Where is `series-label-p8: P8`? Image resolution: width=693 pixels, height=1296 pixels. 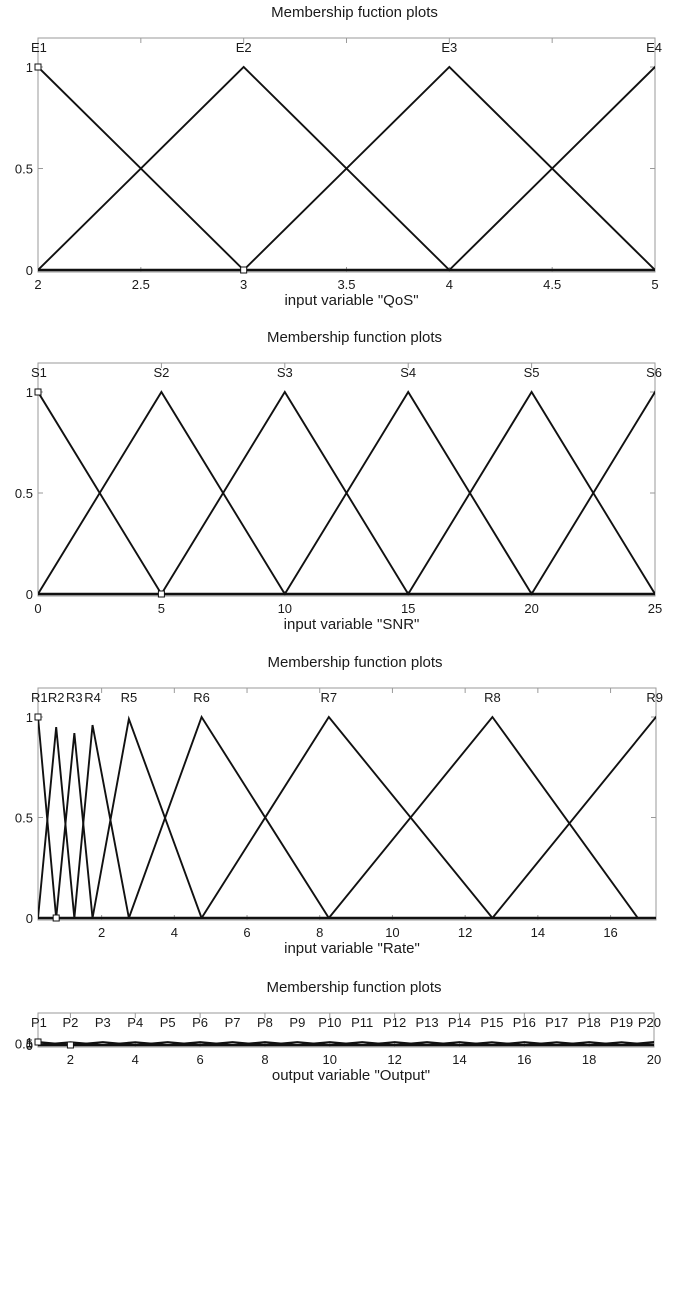 series-label-p8: P8 is located at coordinates (265, 1022).